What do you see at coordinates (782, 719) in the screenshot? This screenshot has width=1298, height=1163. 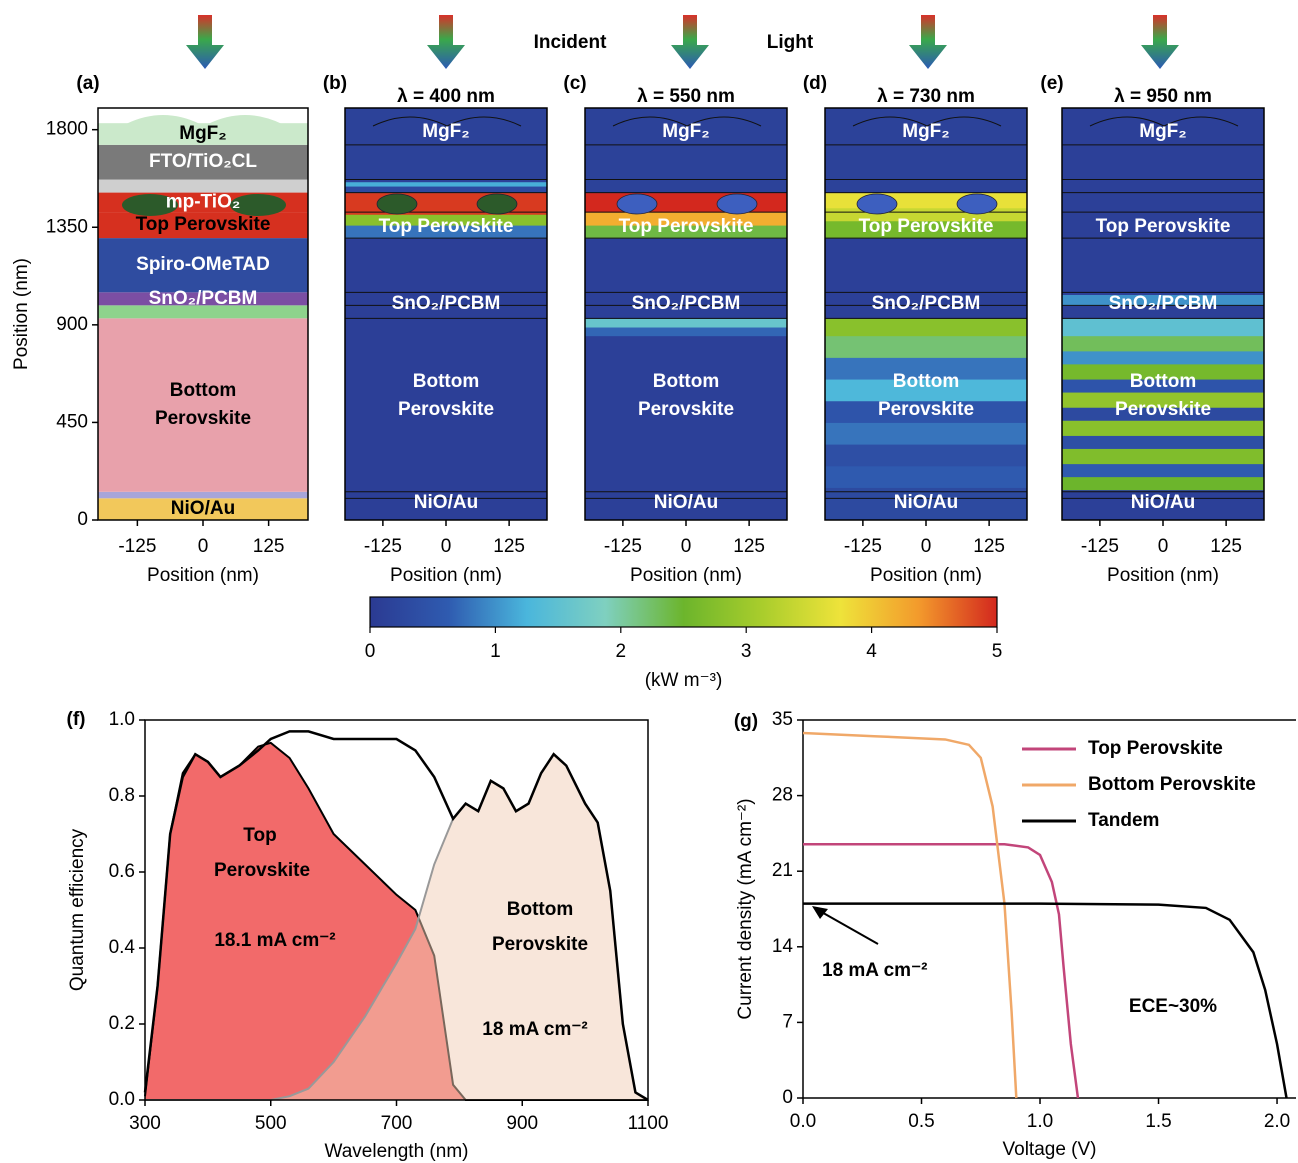 I see `y-tick-label: 35` at bounding box center [782, 719].